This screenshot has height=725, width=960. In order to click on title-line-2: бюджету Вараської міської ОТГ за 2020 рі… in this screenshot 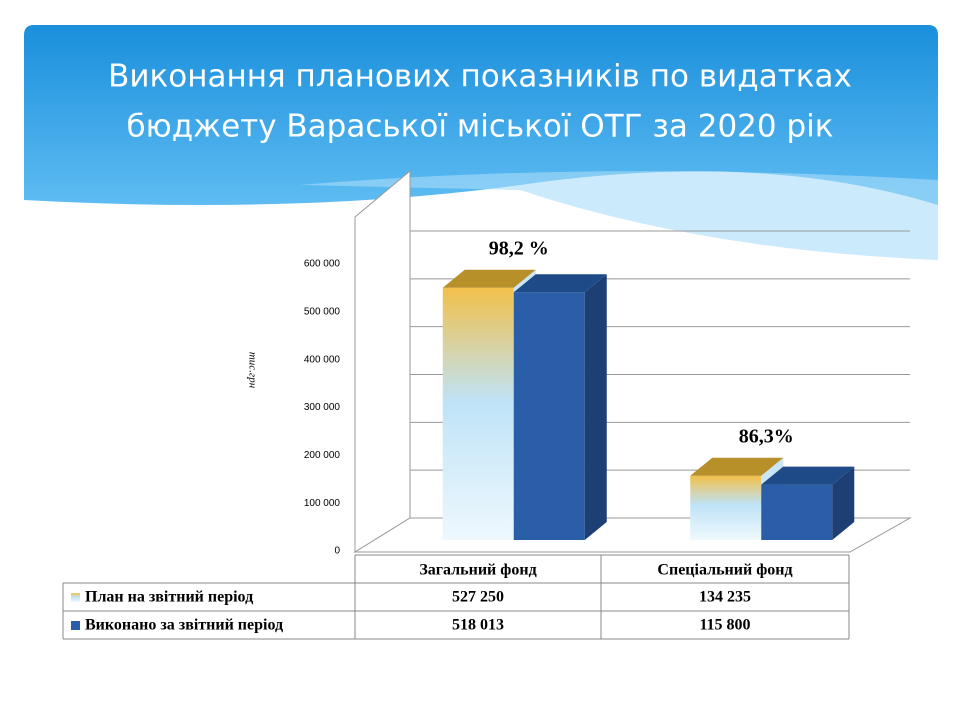, I will do `click(480, 127)`.